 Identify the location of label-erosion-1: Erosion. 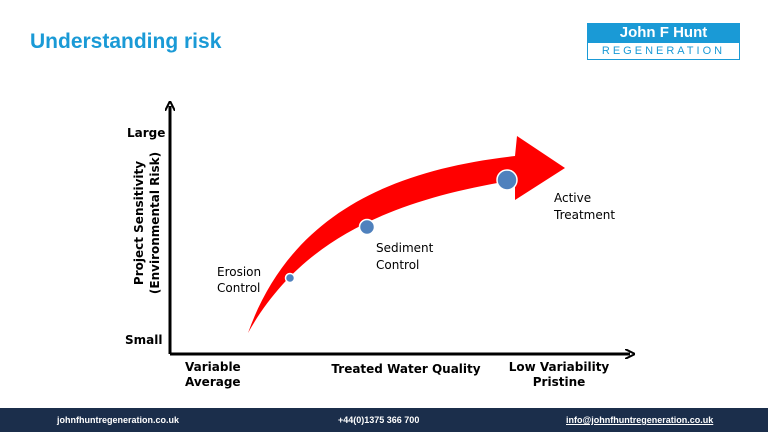
(239, 272).